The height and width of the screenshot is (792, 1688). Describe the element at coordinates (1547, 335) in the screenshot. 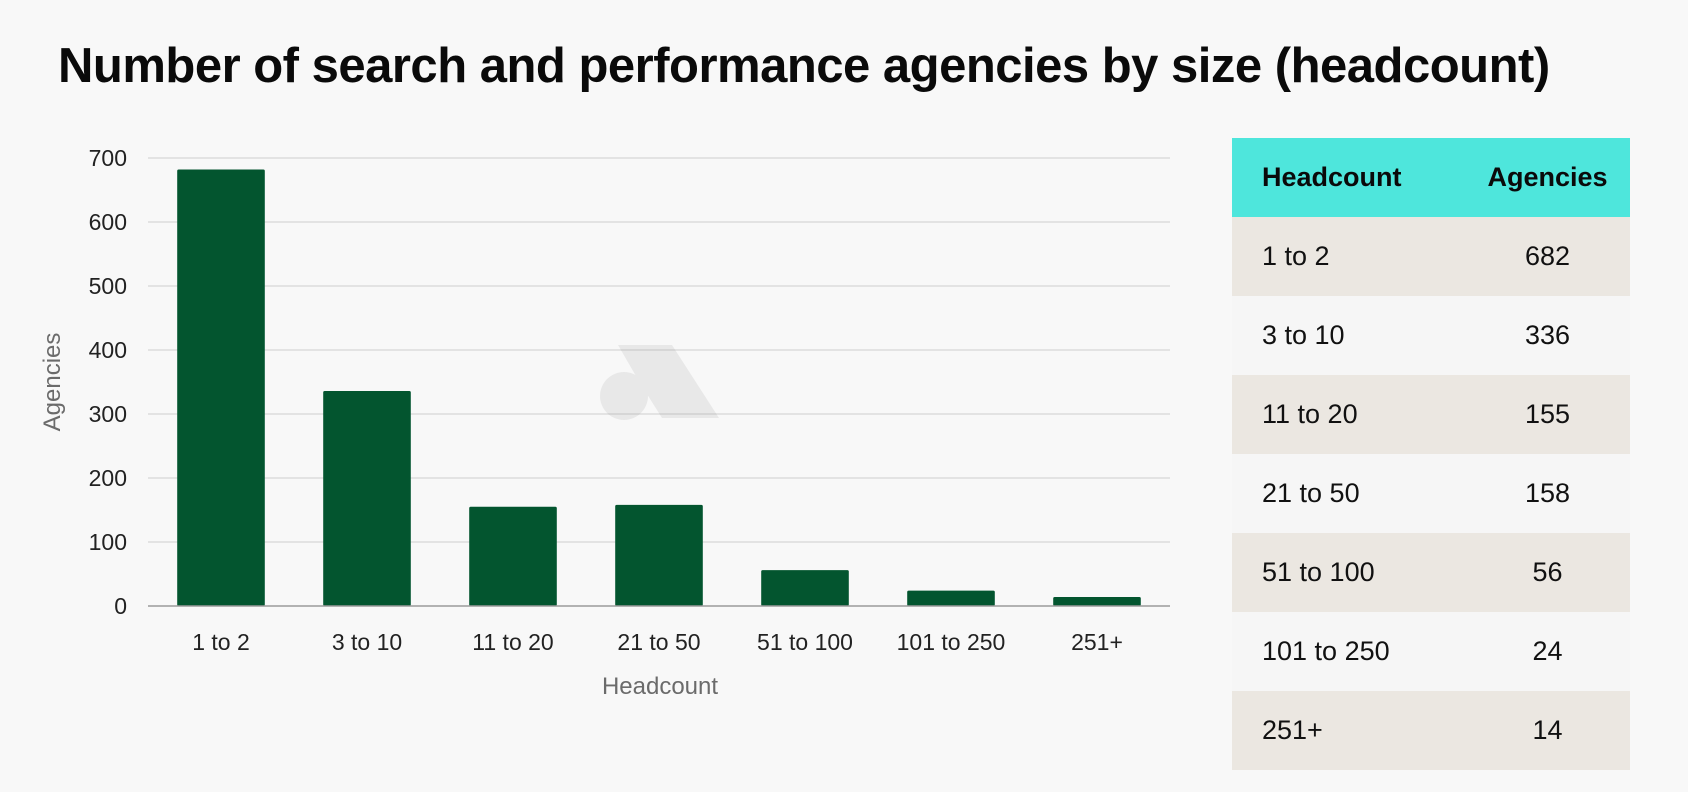

I see `table-cell-agencies: 336` at that location.